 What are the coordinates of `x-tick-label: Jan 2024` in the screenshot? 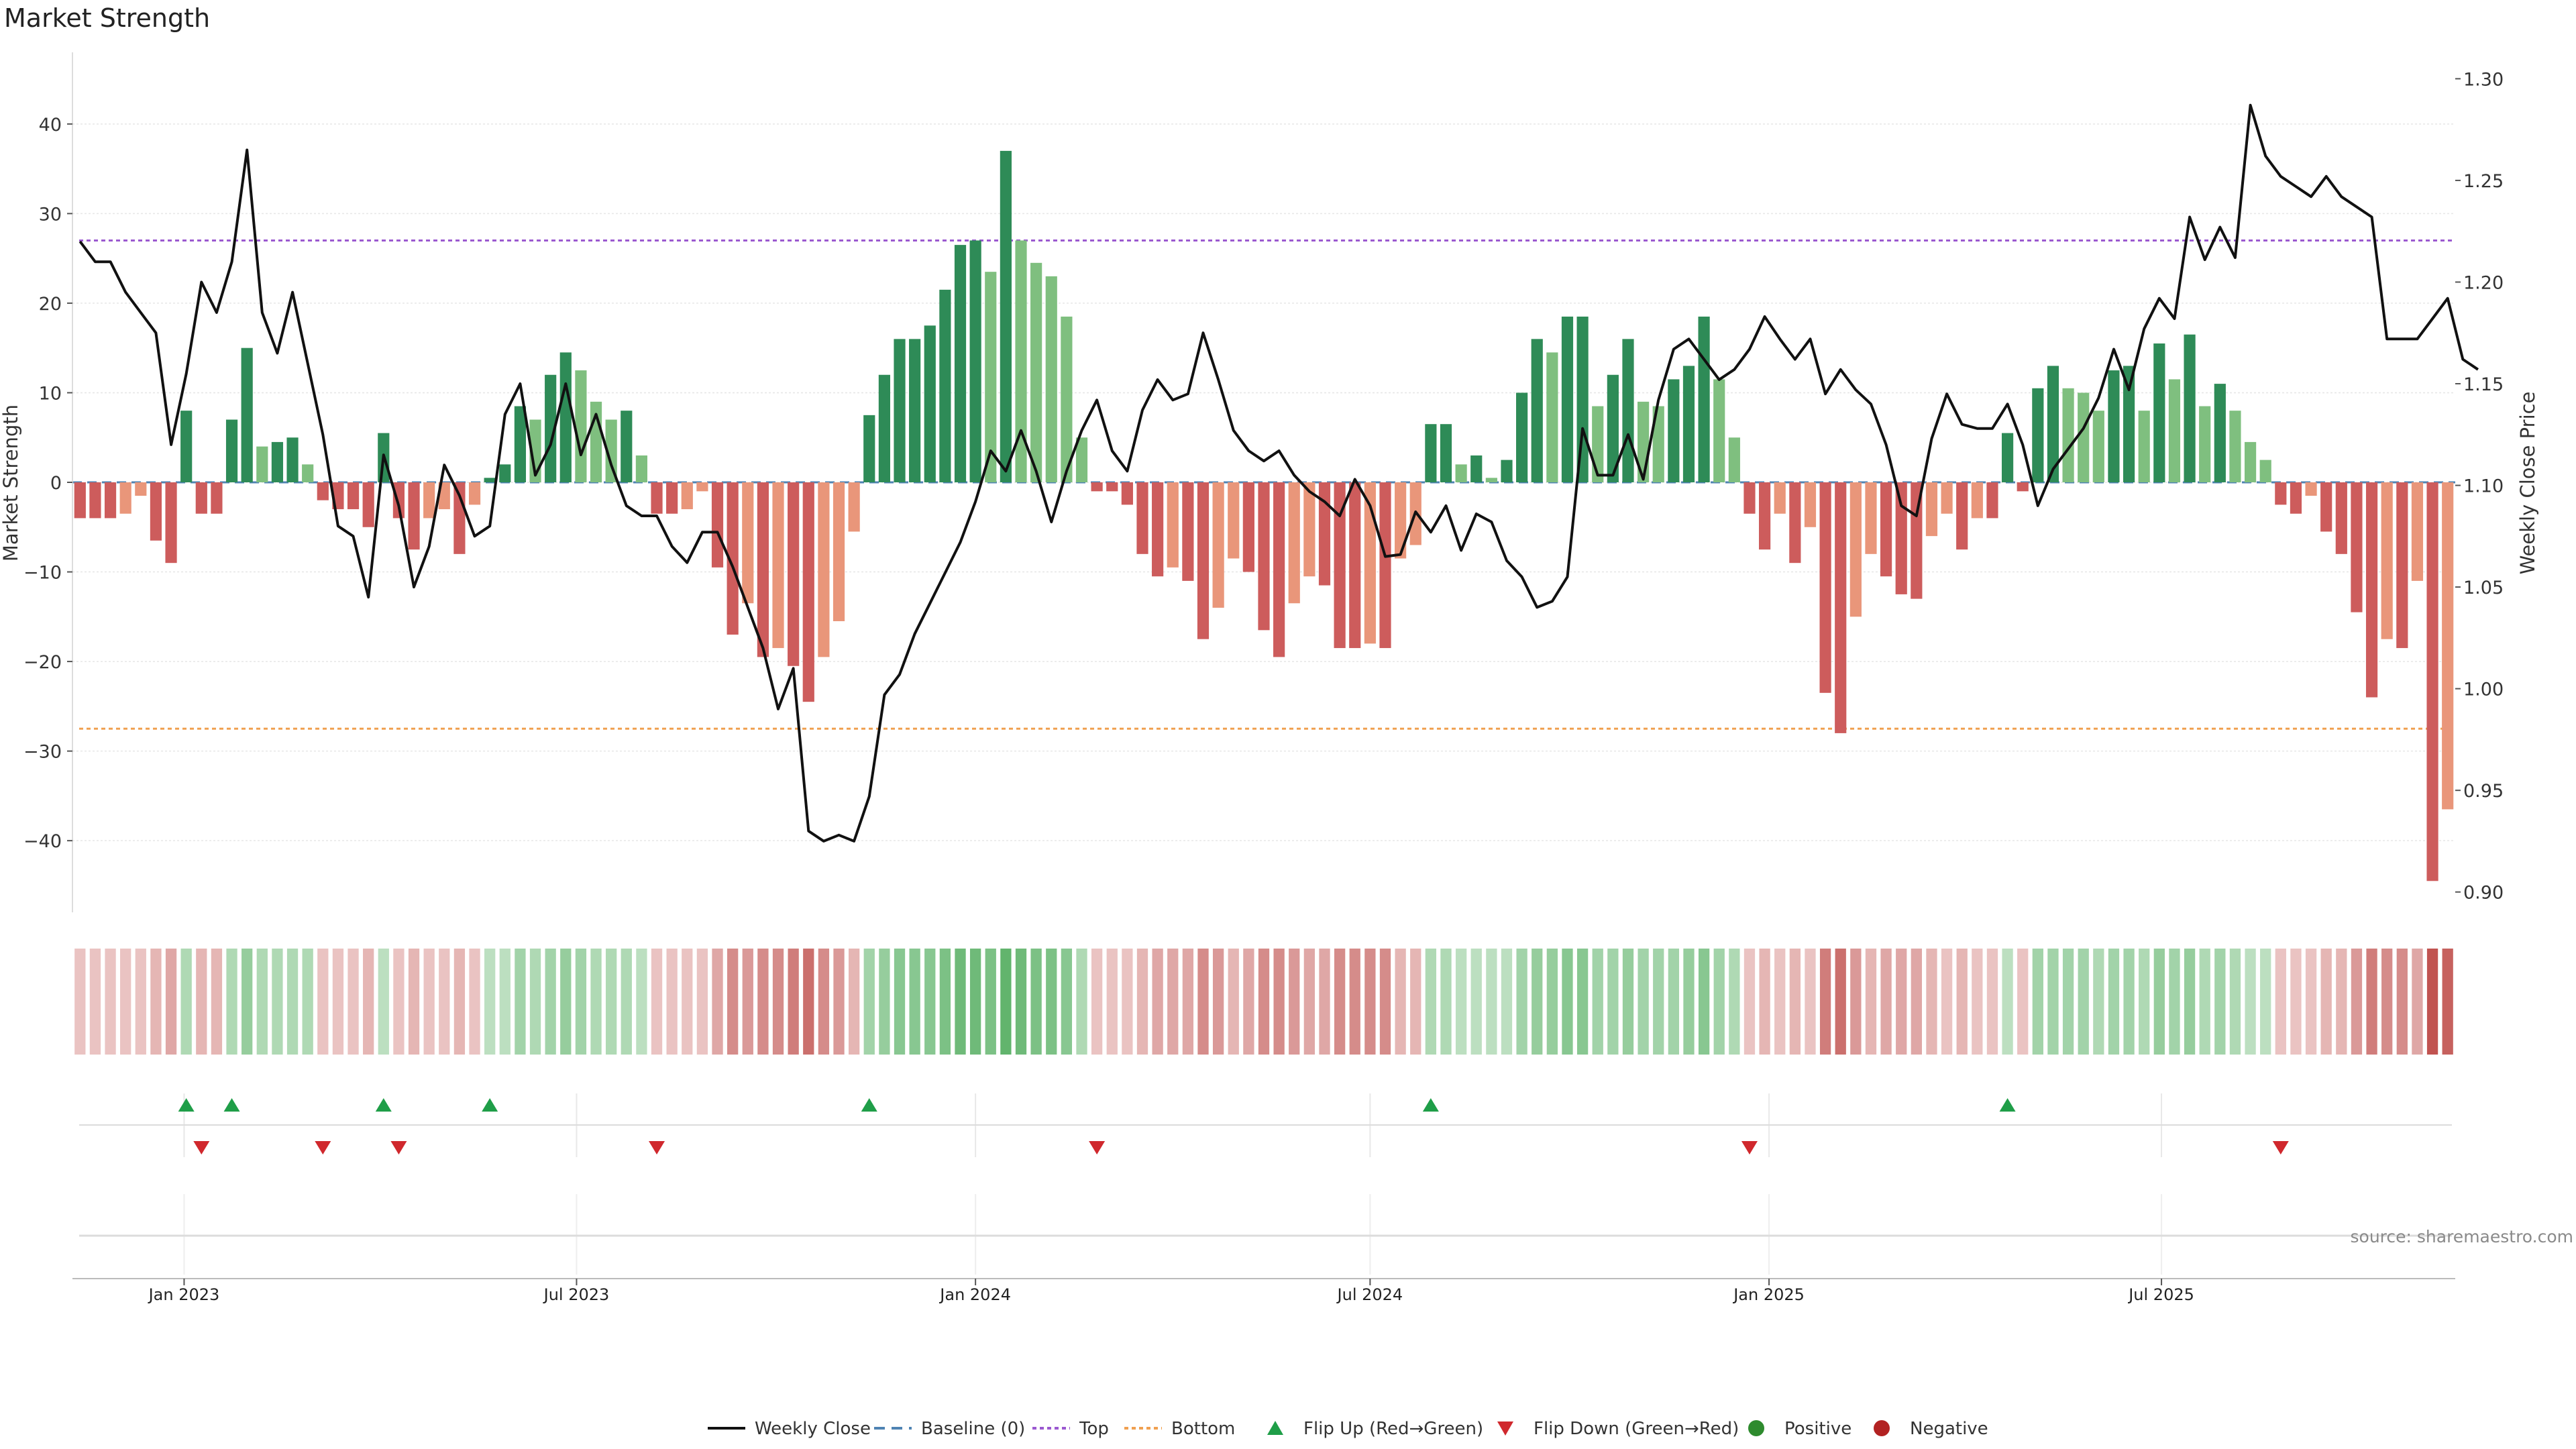 It's located at (974, 1294).